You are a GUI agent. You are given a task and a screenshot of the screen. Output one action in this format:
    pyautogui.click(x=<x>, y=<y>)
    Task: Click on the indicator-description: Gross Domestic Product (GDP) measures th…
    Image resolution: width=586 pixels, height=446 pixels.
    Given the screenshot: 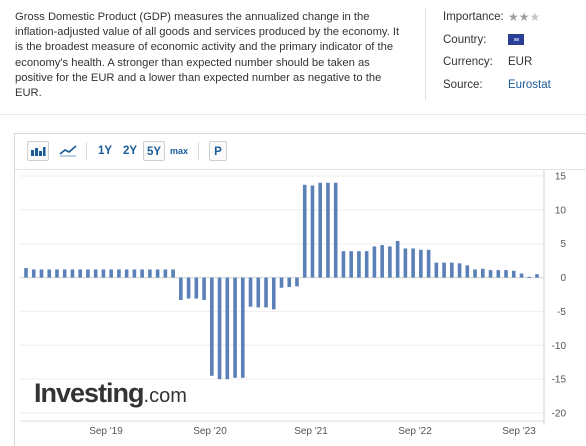 What is the action you would take?
    pyautogui.click(x=207, y=55)
    